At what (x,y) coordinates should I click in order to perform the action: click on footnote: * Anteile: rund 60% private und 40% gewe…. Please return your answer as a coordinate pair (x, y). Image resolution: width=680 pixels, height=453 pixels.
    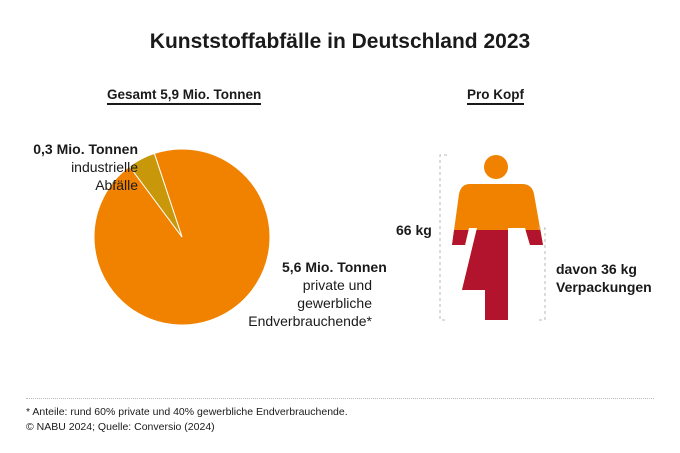
    Looking at the image, I should click on (187, 412).